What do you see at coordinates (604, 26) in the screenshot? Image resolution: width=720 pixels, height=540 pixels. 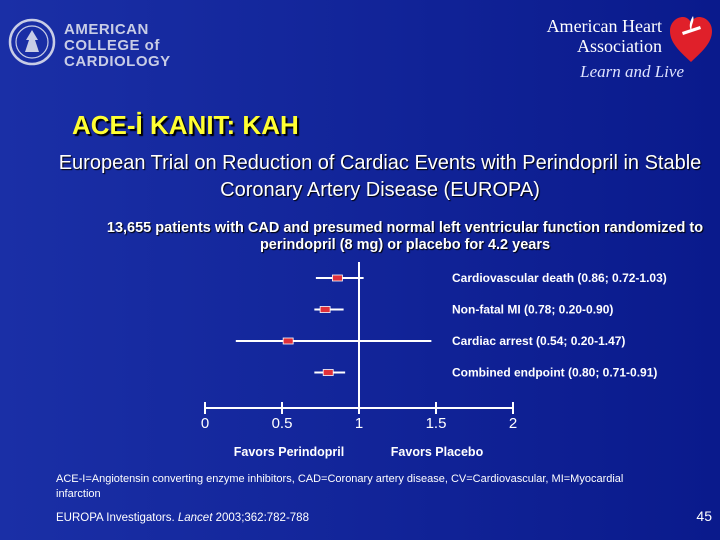 I see `aha-name-line1: American Heart` at bounding box center [604, 26].